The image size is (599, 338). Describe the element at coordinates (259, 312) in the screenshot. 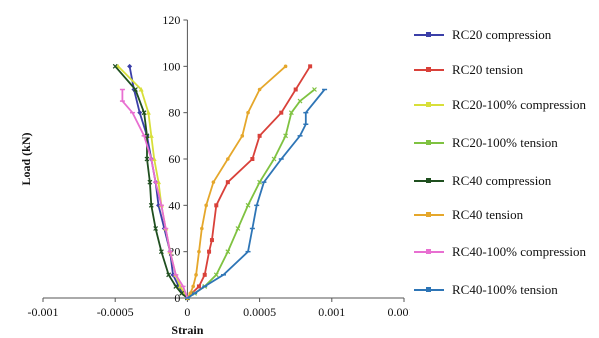

I see `x-tick-label: 0.0005` at that location.